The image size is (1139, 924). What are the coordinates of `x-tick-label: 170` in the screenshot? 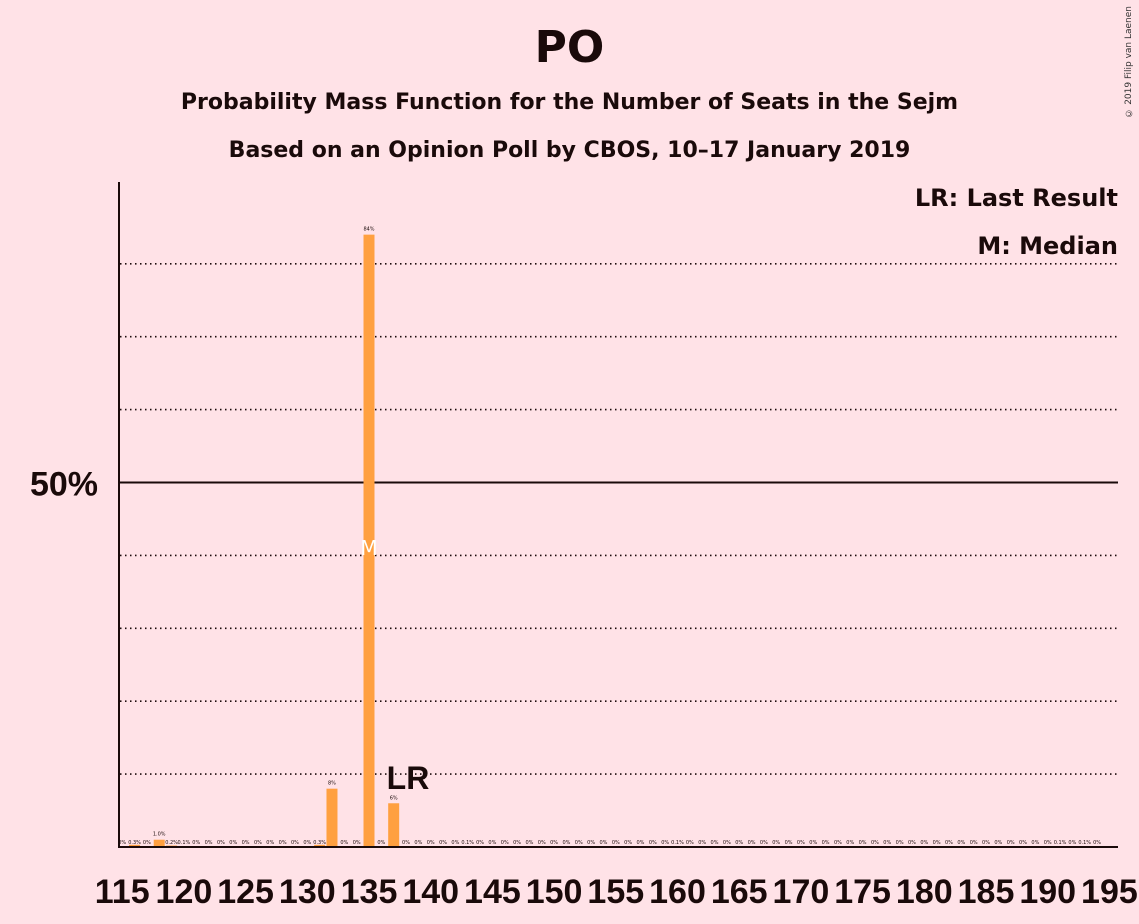 It's located at (801, 892).